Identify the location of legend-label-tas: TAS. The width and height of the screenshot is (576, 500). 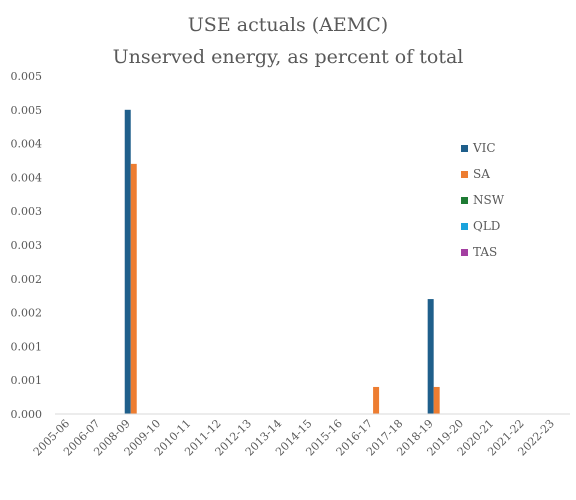
(485, 252).